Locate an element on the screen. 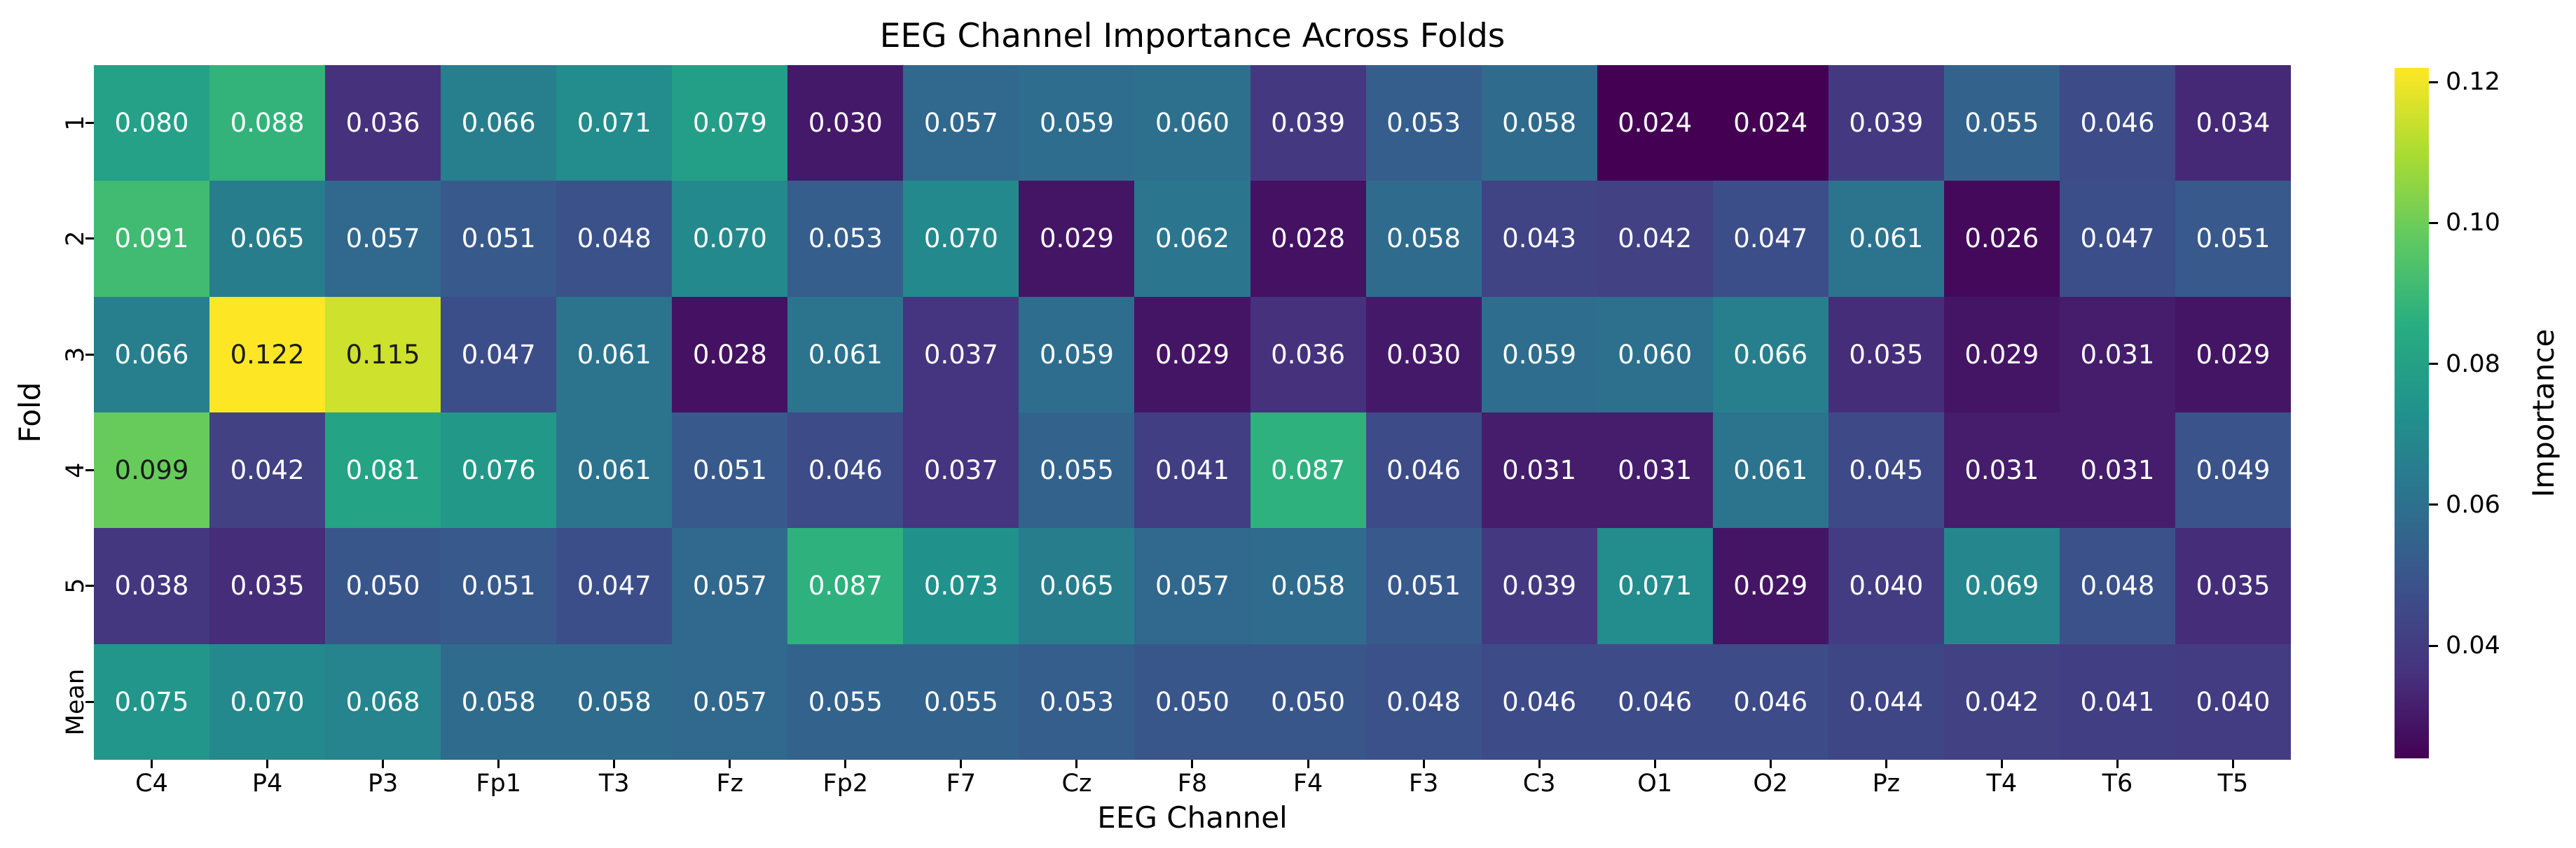  heatmap-cell-4-C4: 0.099 is located at coordinates (152, 470).